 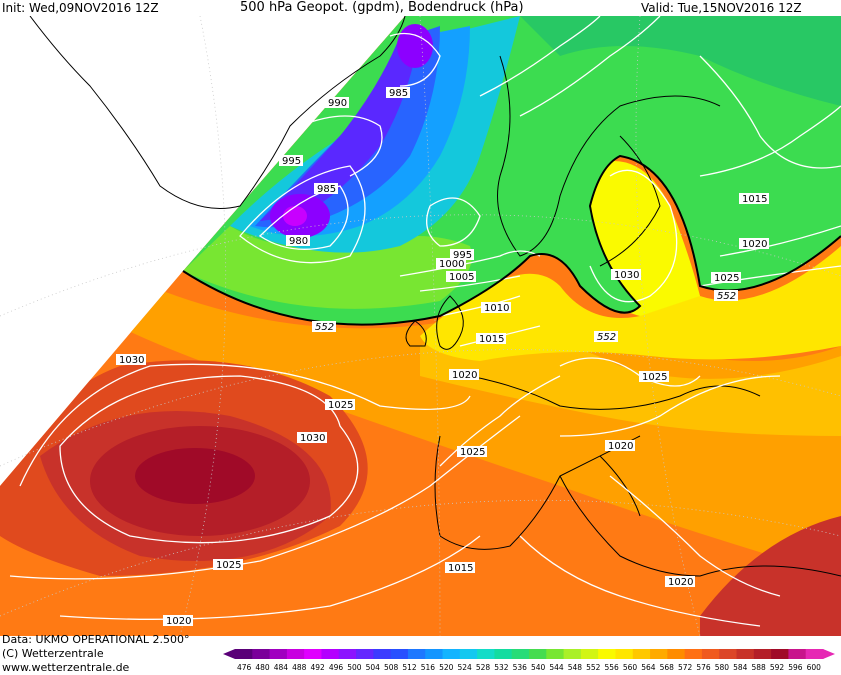 I want to click on legend-label: 508, so click(x=391, y=667).